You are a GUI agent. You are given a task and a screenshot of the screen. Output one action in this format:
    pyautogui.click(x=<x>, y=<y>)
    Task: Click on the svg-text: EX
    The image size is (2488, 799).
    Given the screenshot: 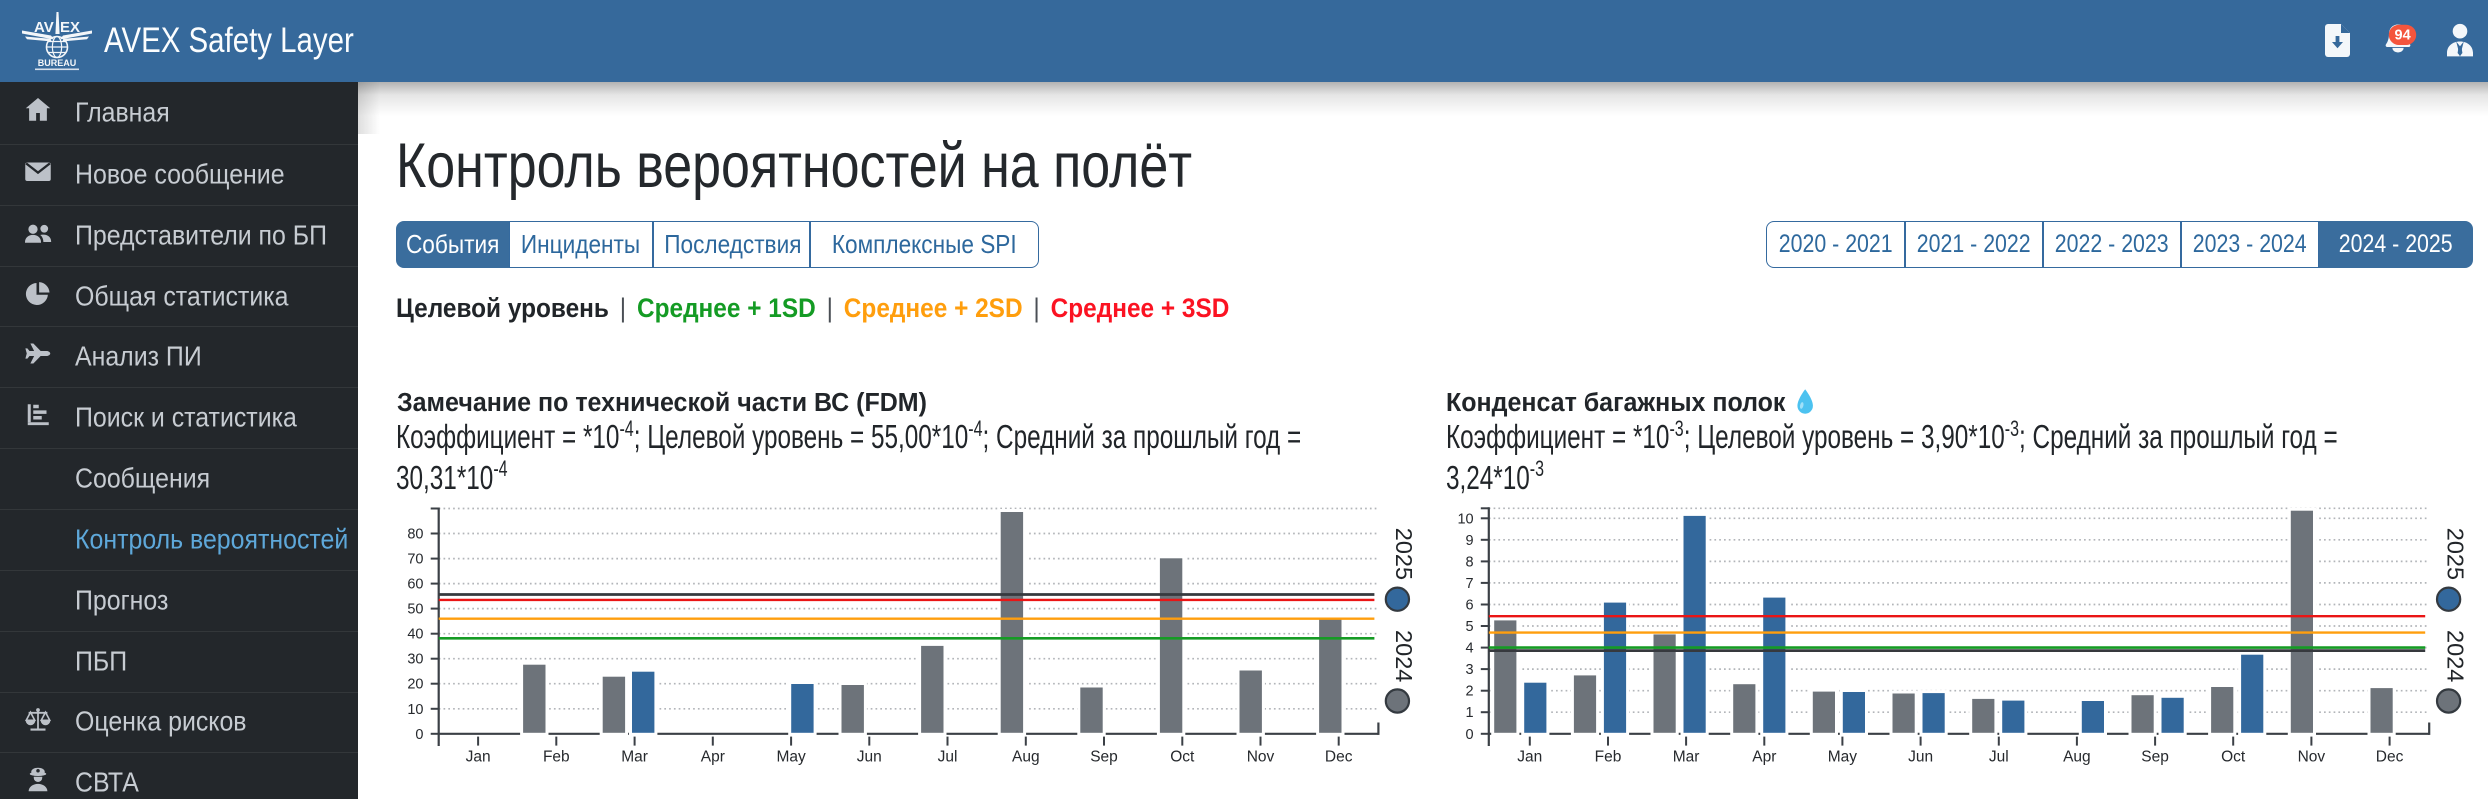 What is the action you would take?
    pyautogui.click(x=70, y=27)
    